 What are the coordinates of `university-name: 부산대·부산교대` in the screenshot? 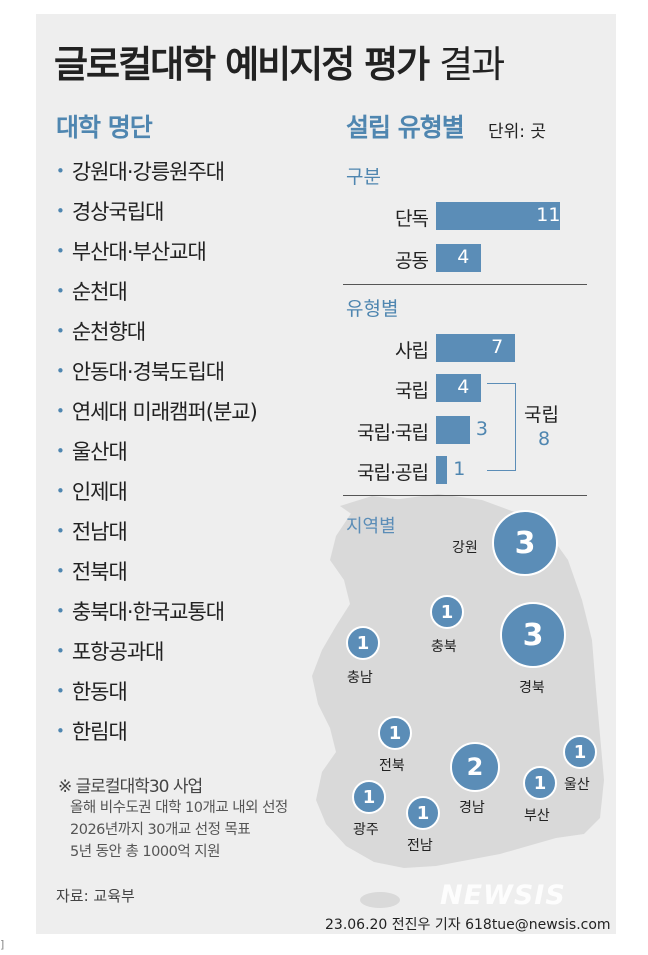 It's located at (139, 252).